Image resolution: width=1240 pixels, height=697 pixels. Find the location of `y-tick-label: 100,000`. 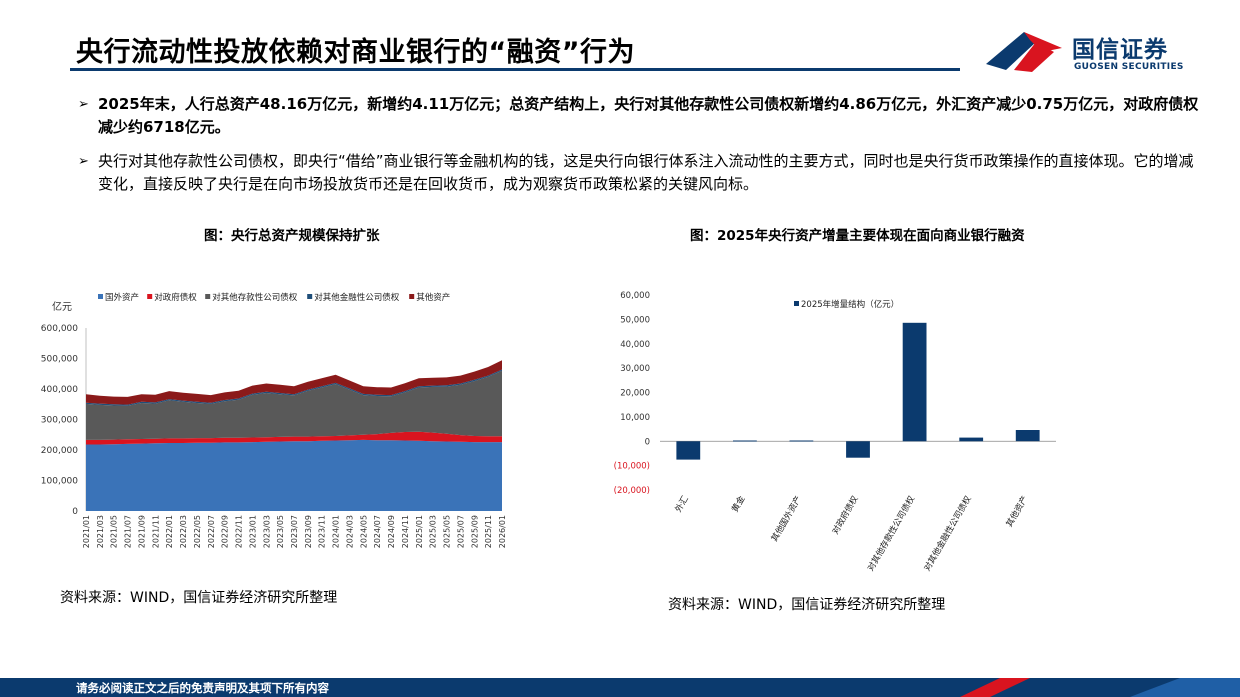

y-tick-label: 100,000 is located at coordinates (59, 482).